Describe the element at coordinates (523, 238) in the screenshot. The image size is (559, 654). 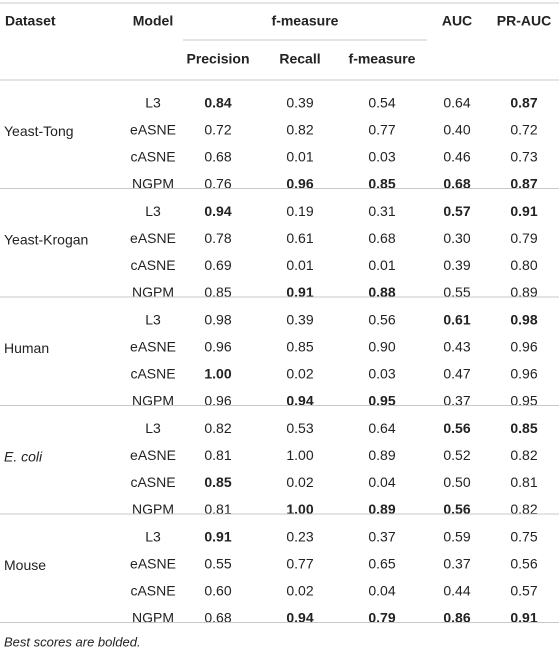
I see `score-cell: 0.79` at that location.